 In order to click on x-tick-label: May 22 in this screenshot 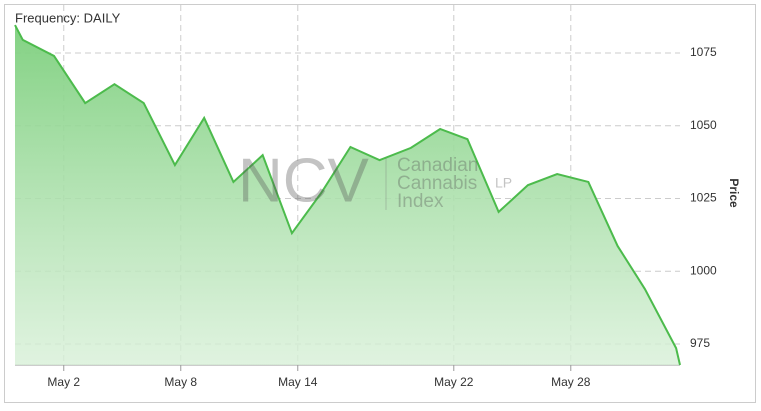, I will do `click(454, 382)`.